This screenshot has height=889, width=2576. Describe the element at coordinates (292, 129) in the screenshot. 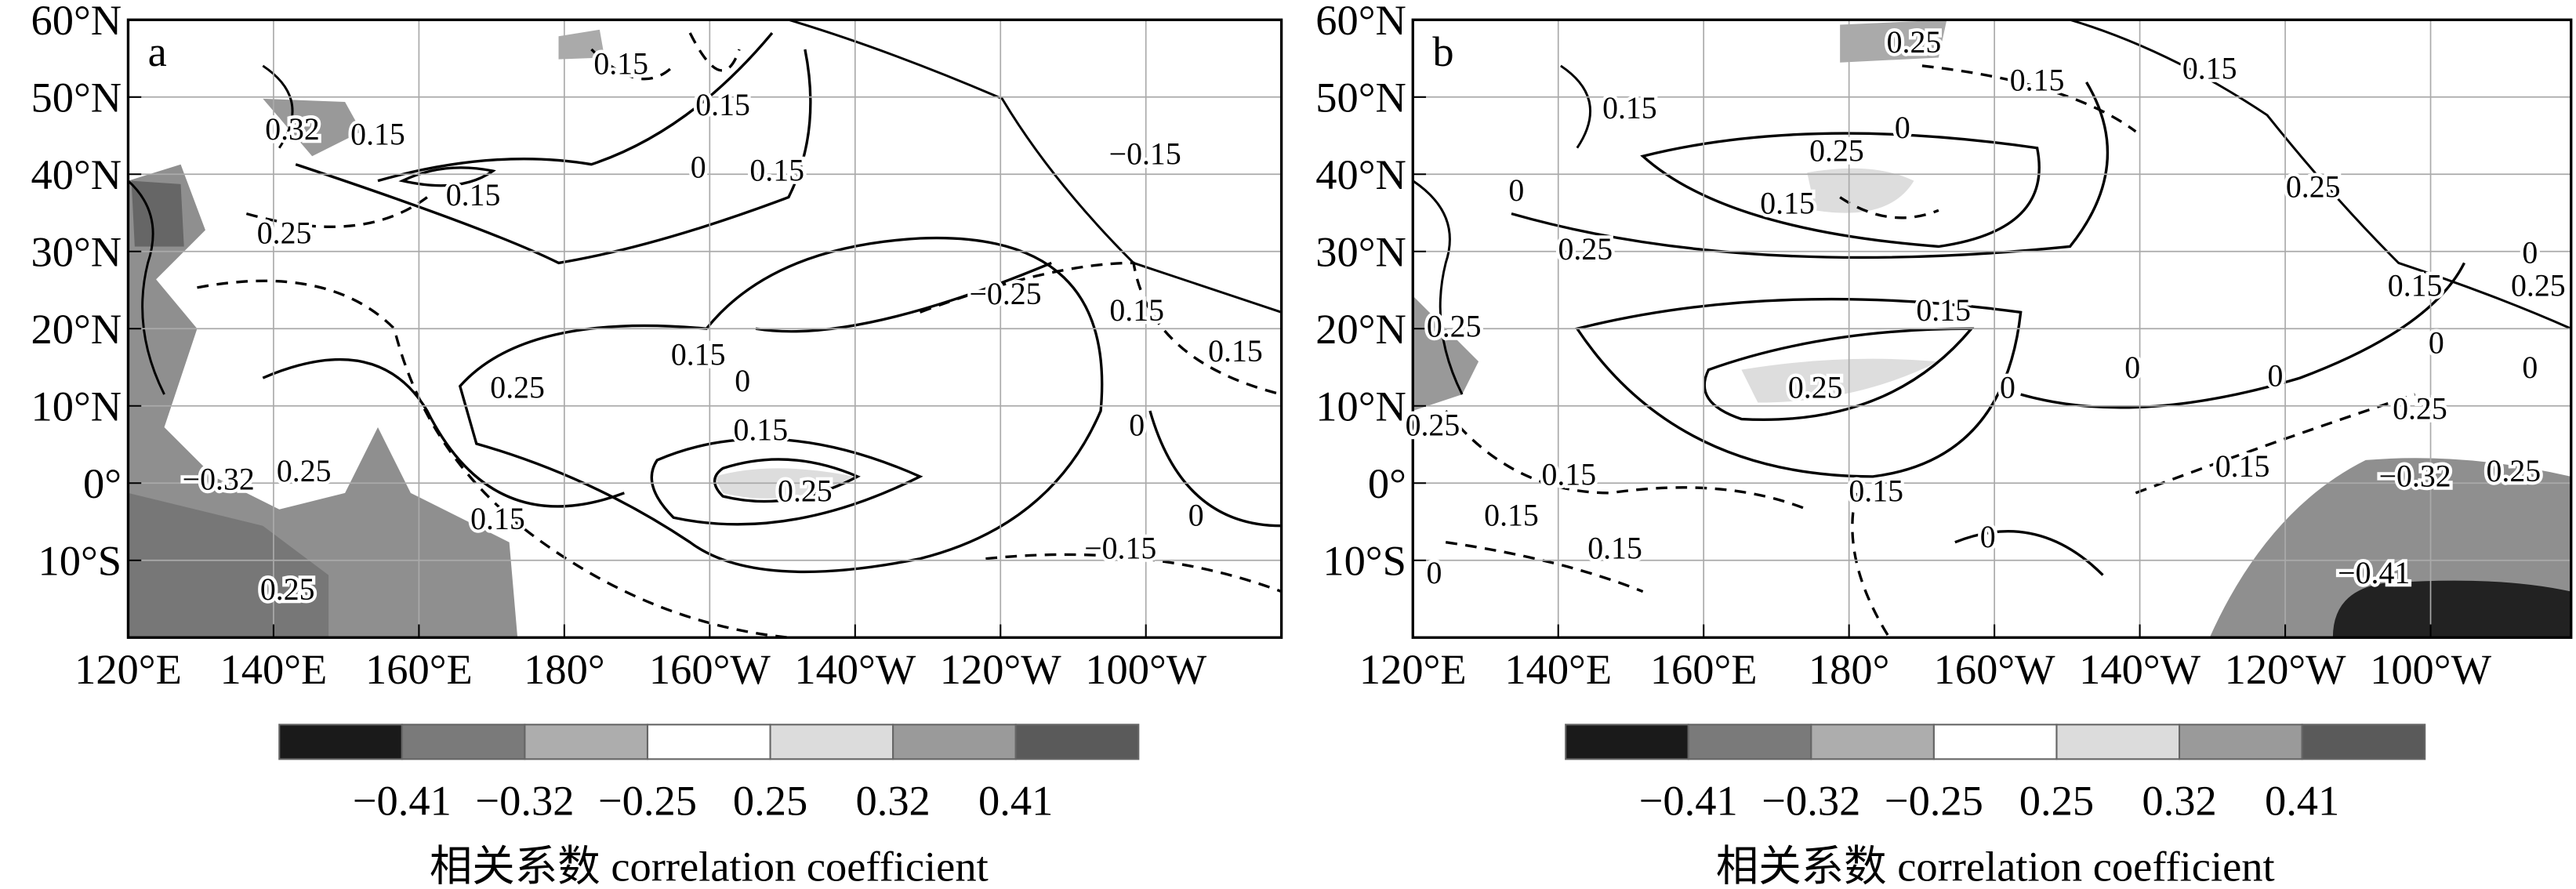

I see `contour-label: 0.32` at that location.